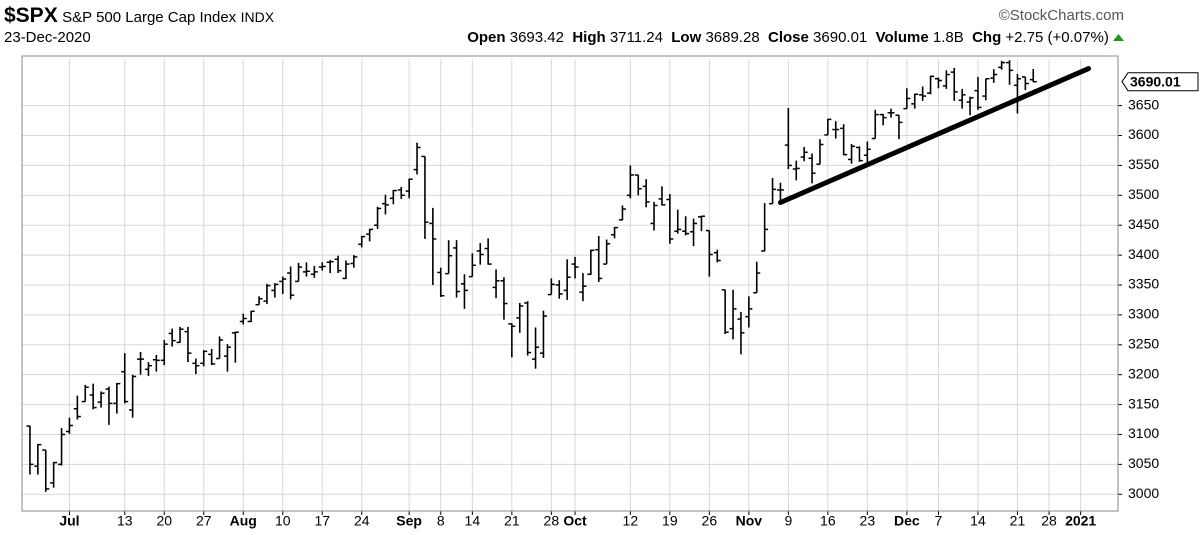 Image resolution: width=1200 pixels, height=535 pixels. I want to click on y-tick-label: 3450, so click(1143, 224).